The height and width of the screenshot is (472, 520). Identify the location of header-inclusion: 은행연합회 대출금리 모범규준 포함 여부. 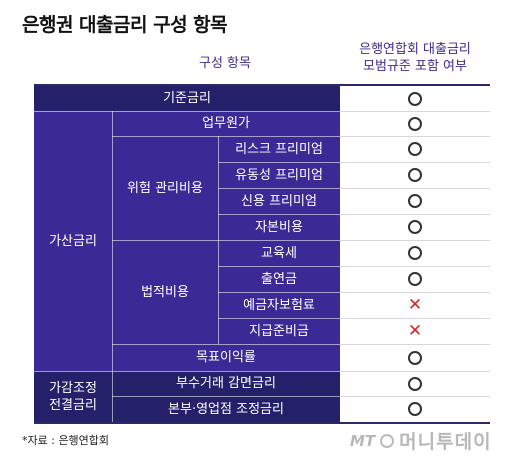
(415, 58).